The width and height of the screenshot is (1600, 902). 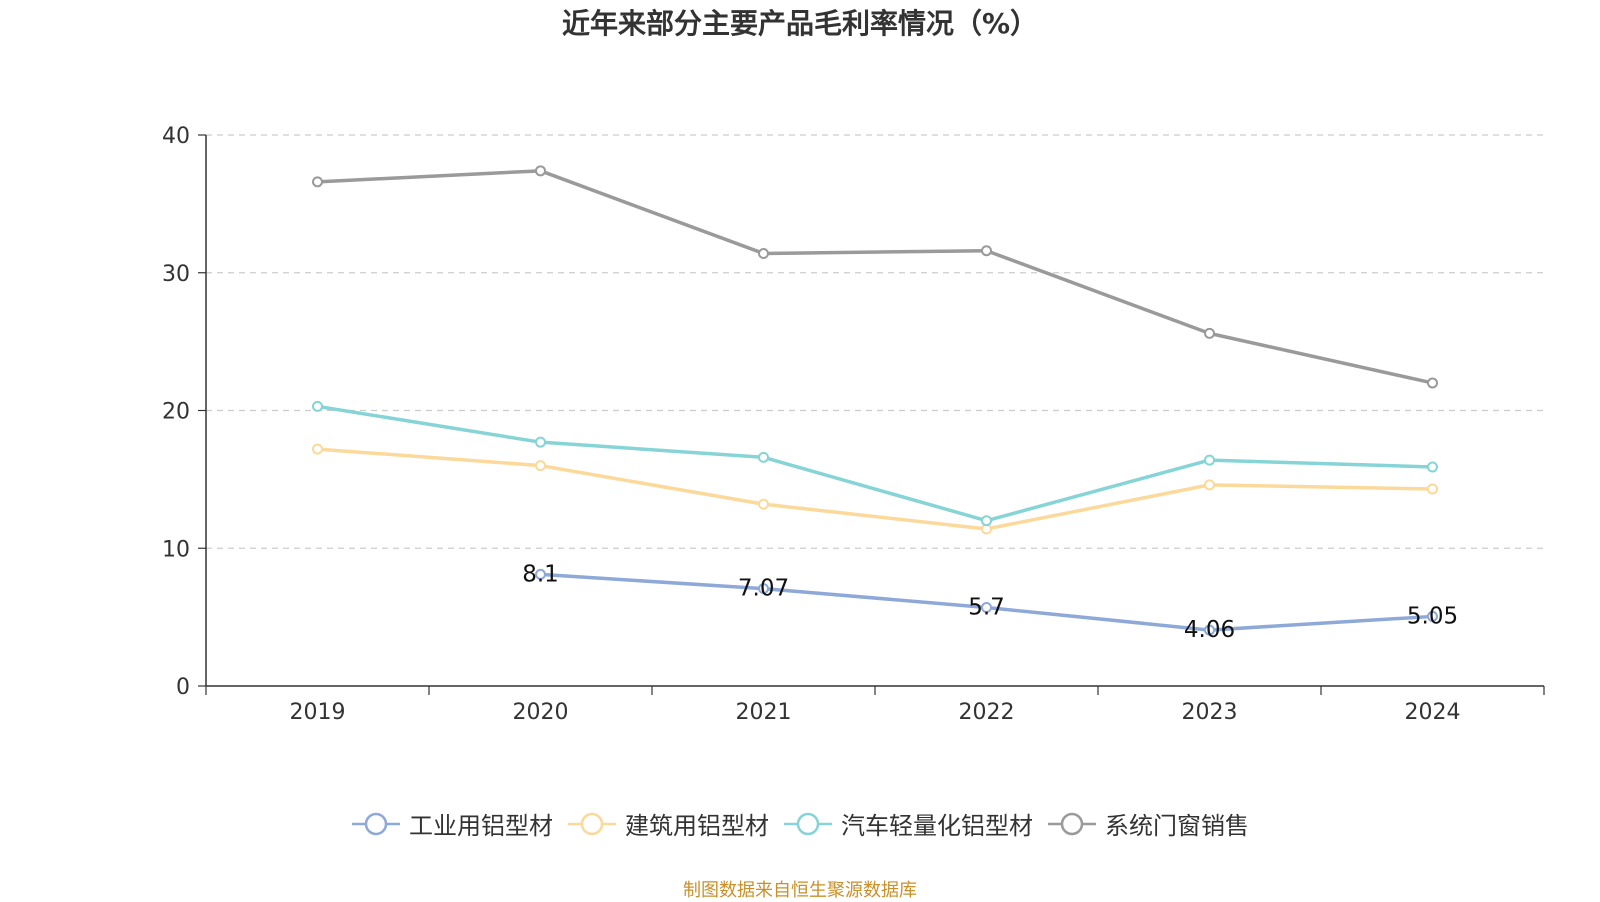 I want to click on data-label: 8.1, so click(x=540, y=574).